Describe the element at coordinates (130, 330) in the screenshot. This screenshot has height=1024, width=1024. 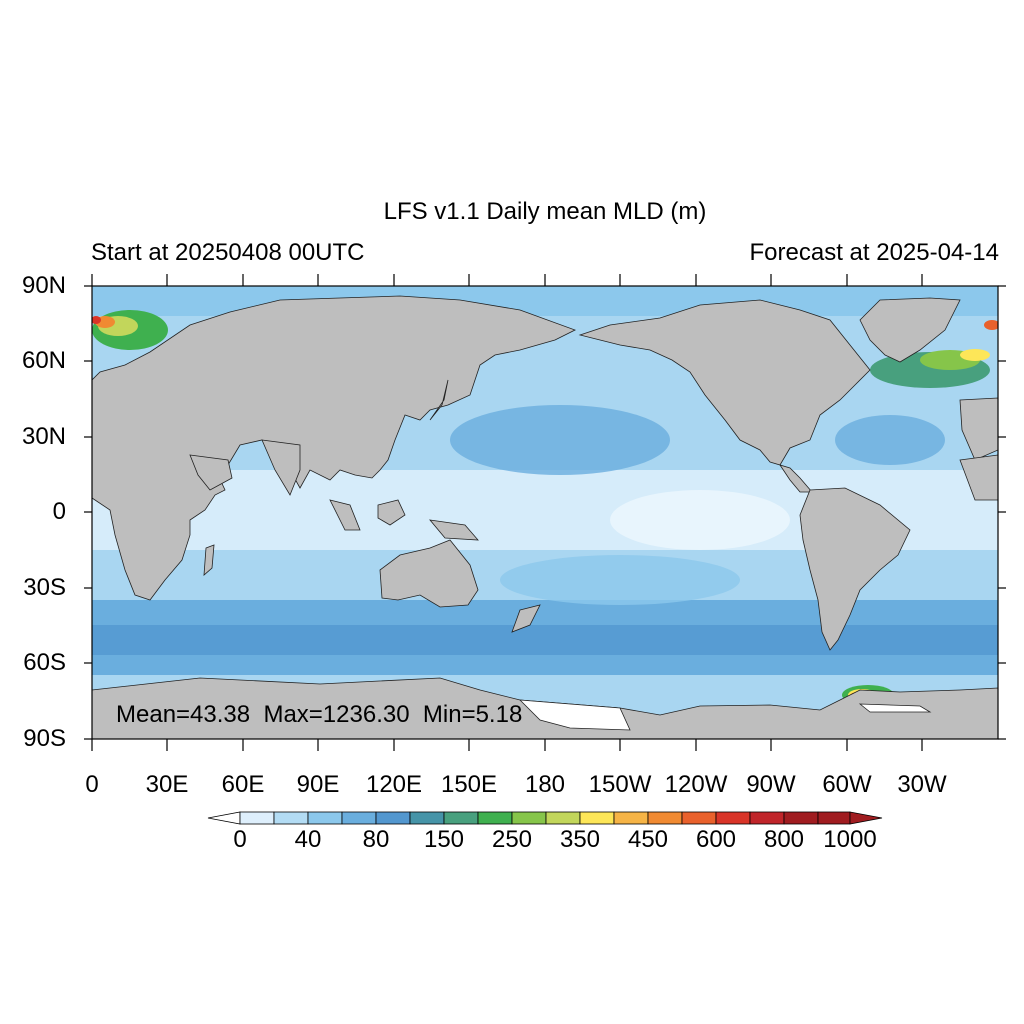
I see `nordic-seas-hotspot` at that location.